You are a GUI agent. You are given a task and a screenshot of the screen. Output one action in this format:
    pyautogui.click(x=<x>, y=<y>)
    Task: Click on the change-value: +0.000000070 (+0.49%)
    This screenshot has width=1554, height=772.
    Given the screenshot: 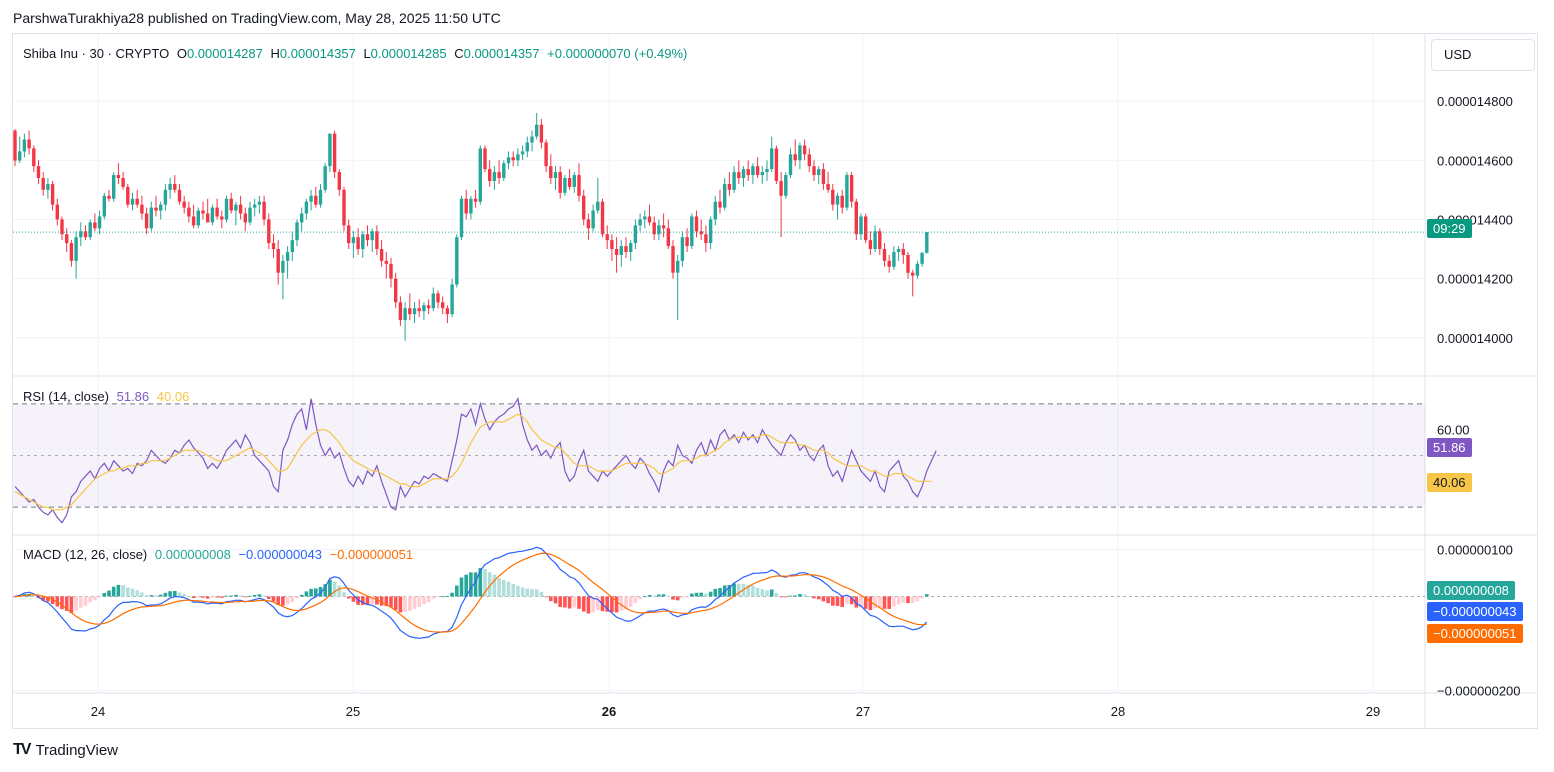 What is the action you would take?
    pyautogui.click(x=617, y=53)
    